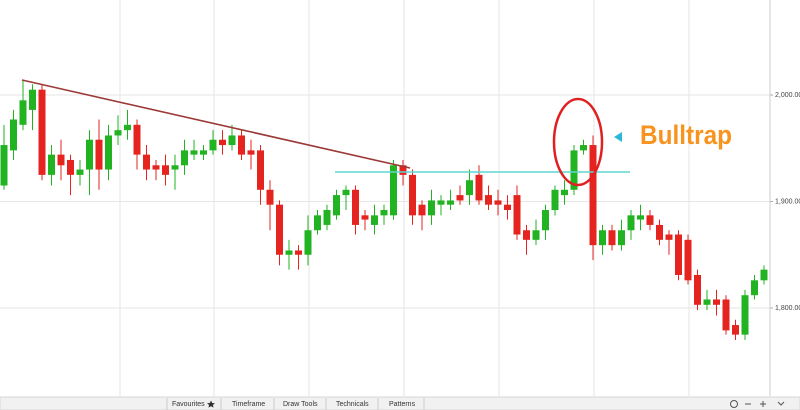 This screenshot has height=410, width=800. I want to click on expand-icon, so click(781, 403).